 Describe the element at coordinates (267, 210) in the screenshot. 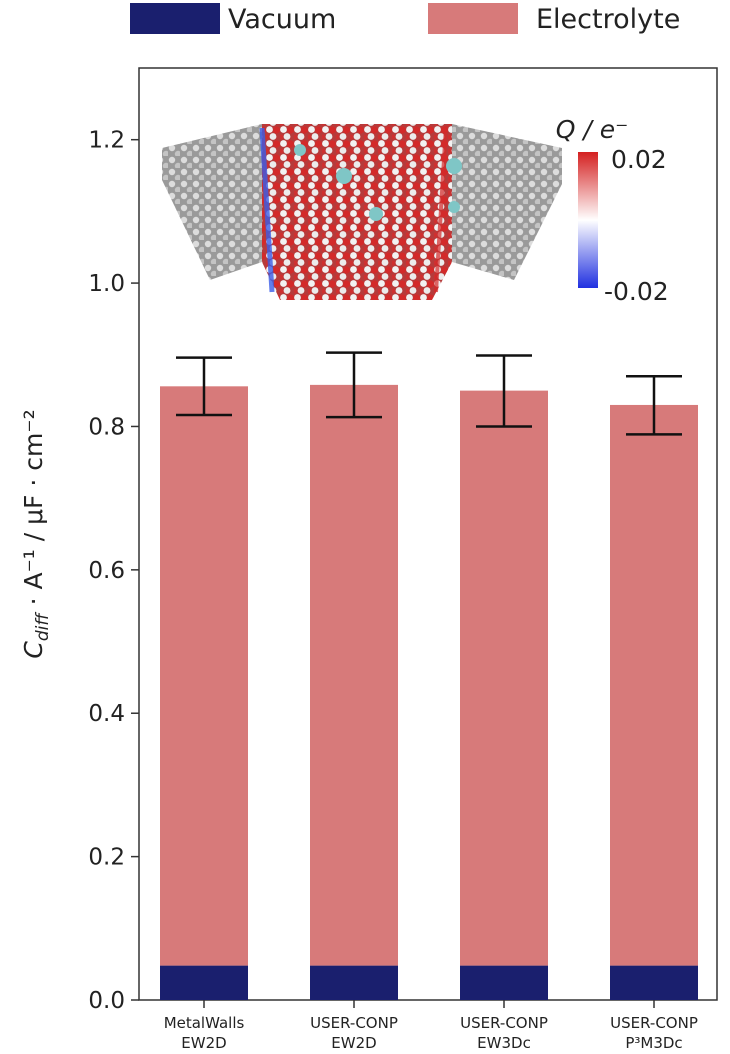

I see `inset-negative-charge-edge` at that location.